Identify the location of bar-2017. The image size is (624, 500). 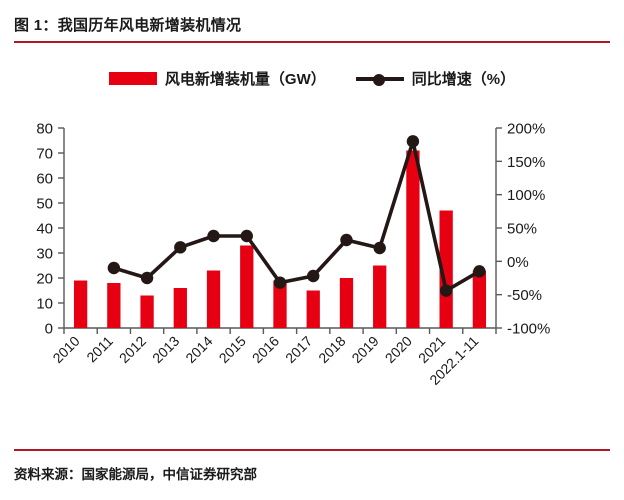
(313, 309).